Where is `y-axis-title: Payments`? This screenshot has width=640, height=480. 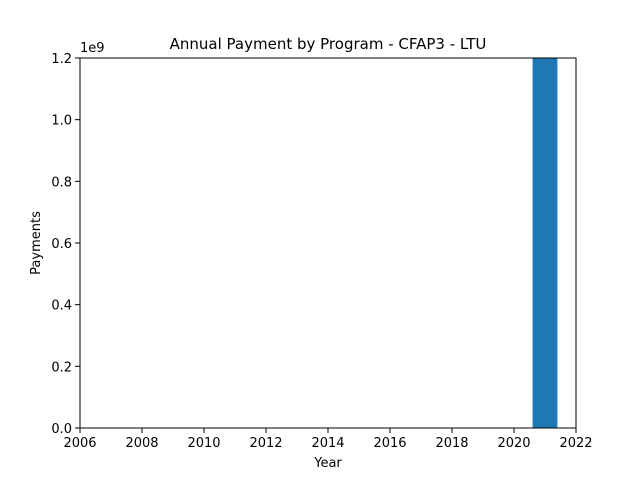
y-axis-title: Payments is located at coordinates (36, 243).